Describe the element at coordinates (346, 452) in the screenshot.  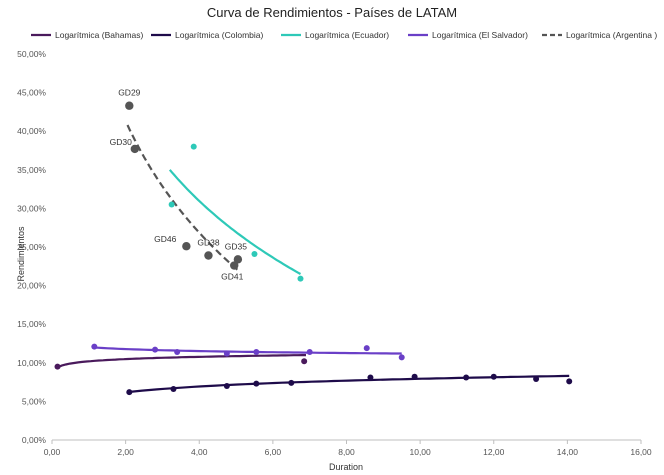
I see `x-tick-label: 8,00` at that location.